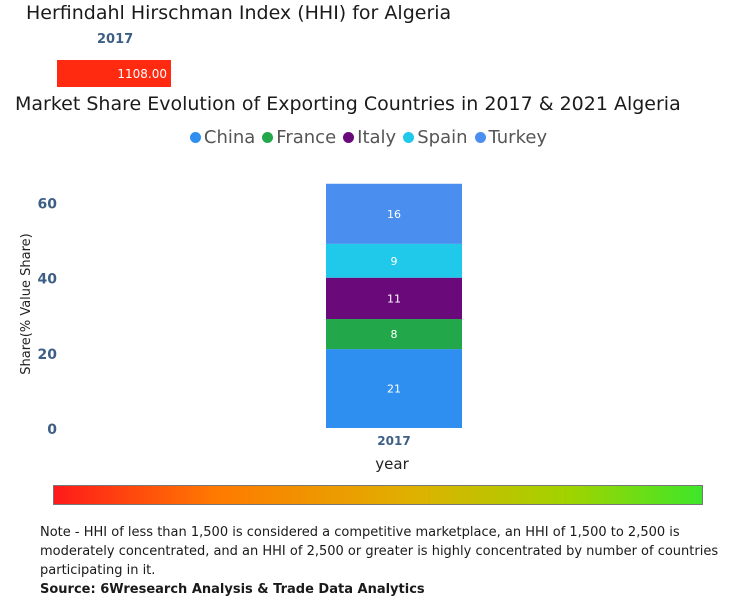 The width and height of the screenshot is (737, 600). Describe the element at coordinates (268, 137) in the screenshot. I see `legend-dot-france` at that location.